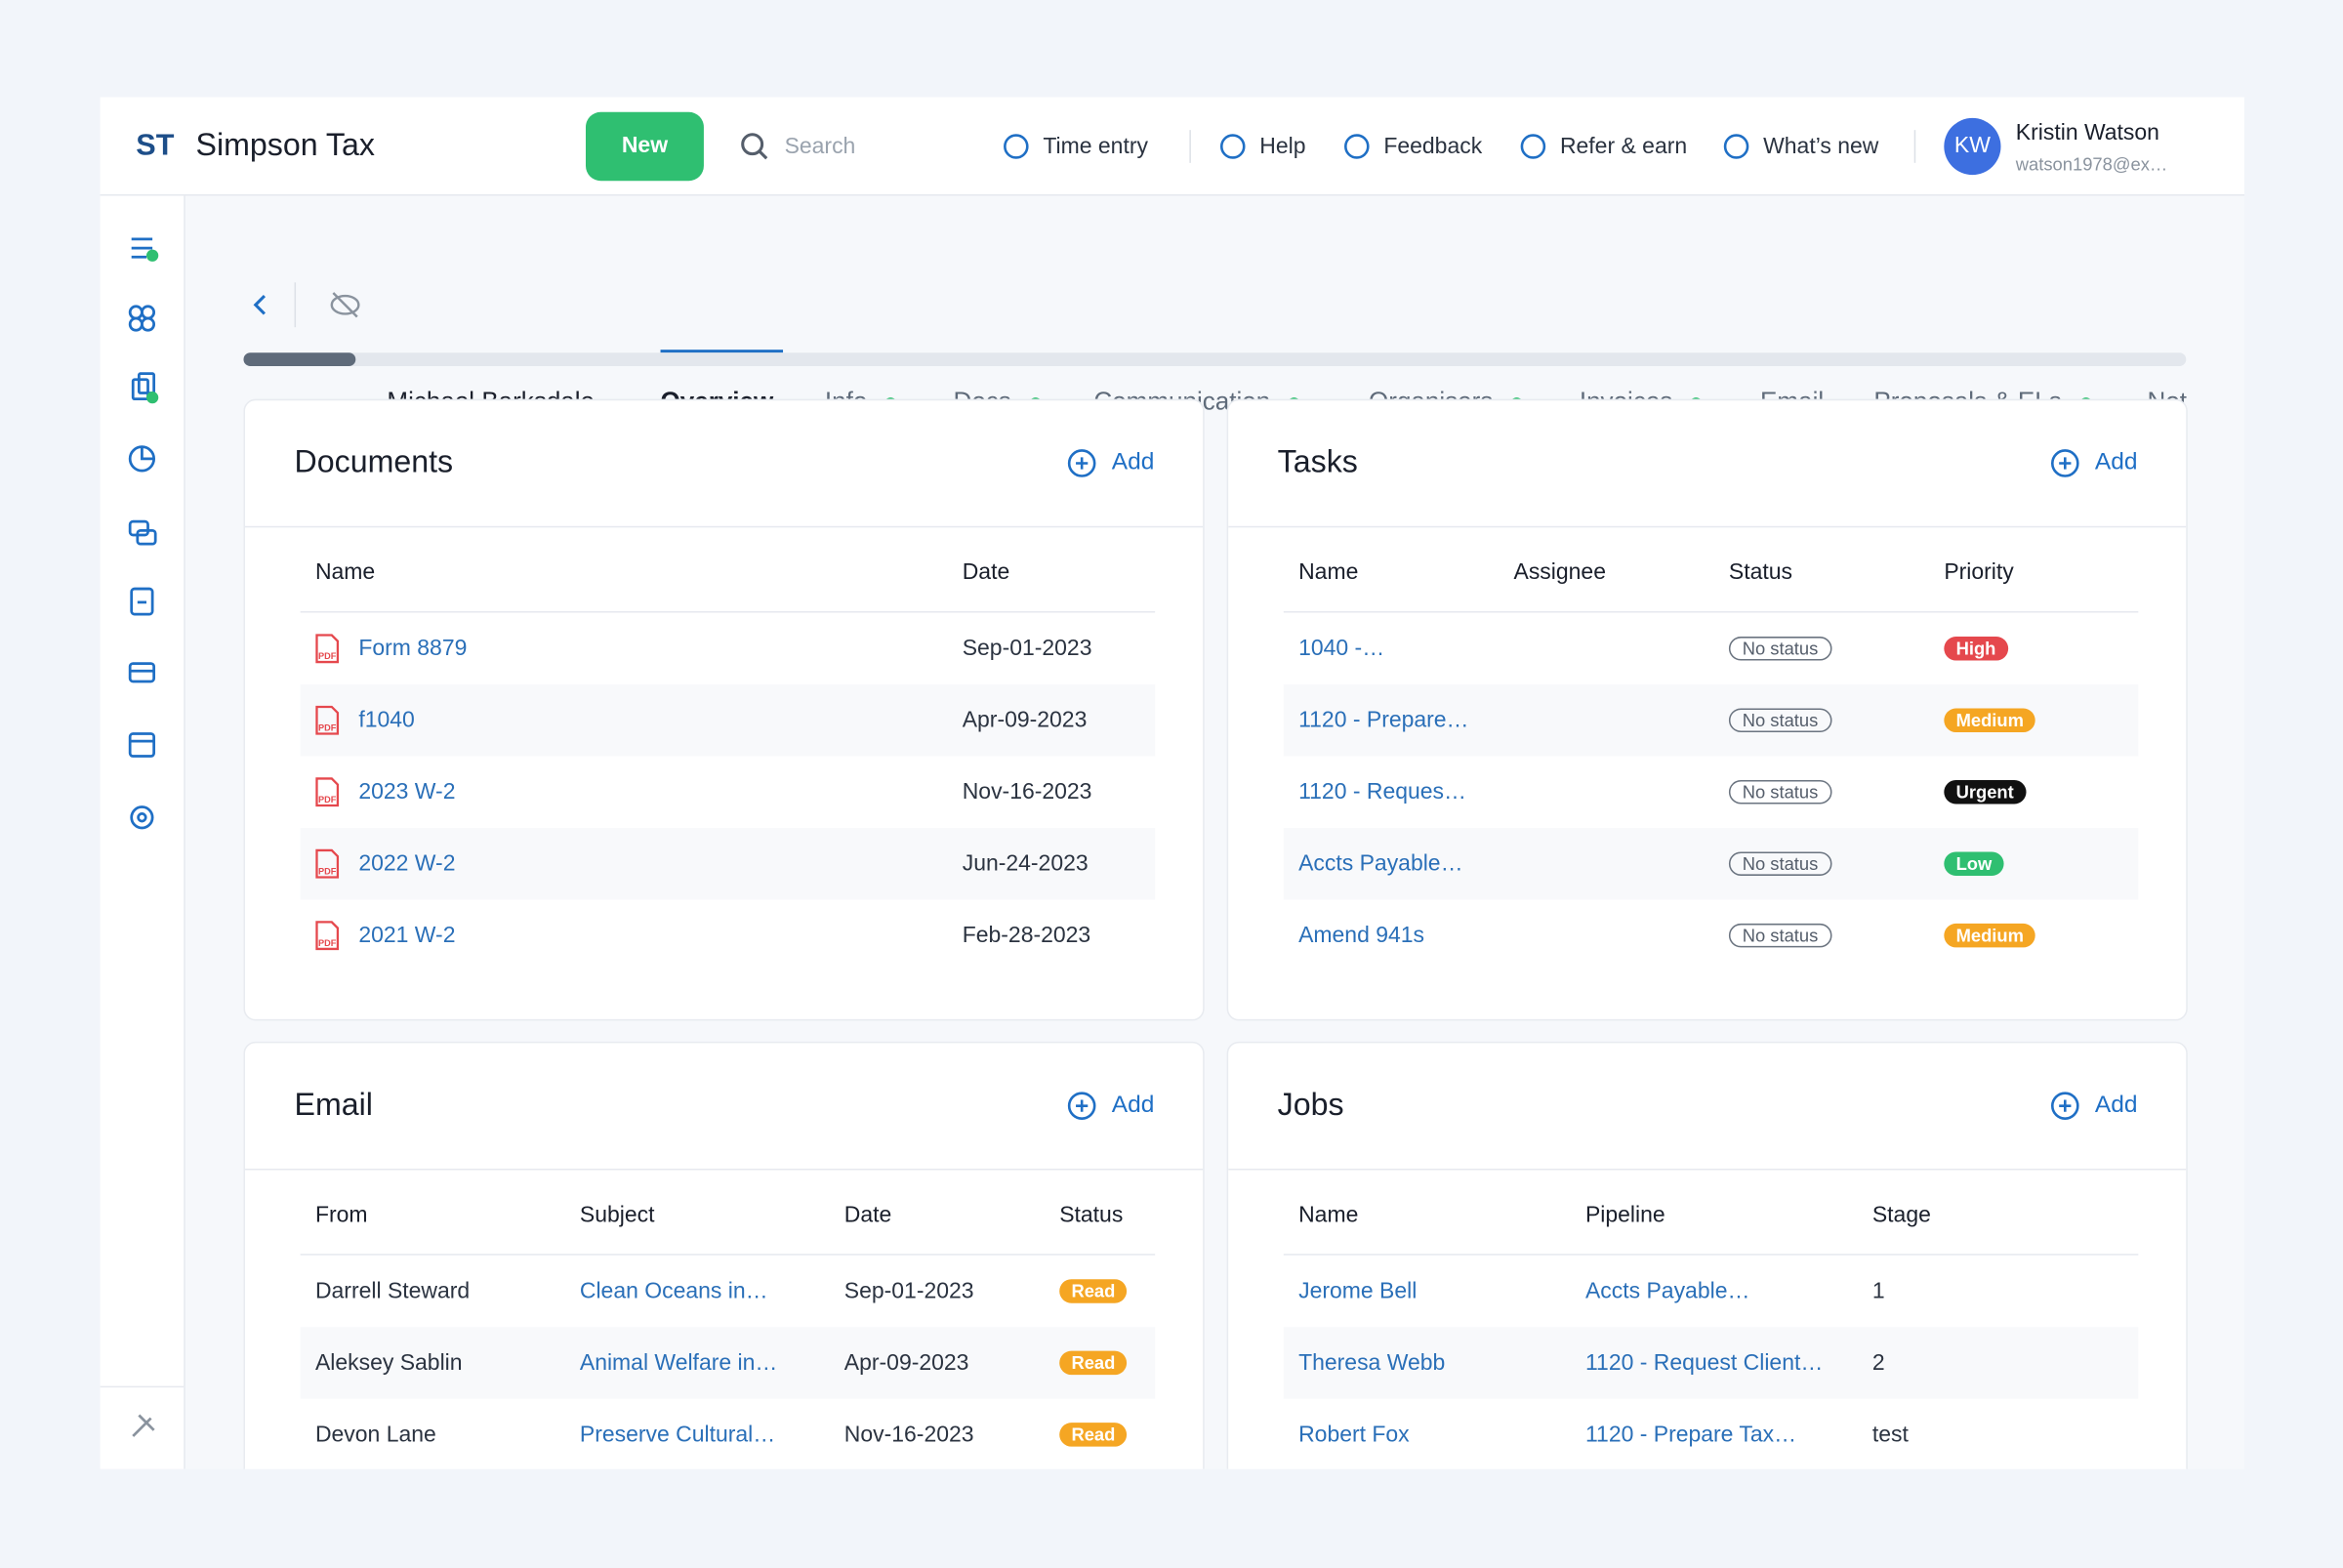 This screenshot has height=1568, width=2343. What do you see at coordinates (341, 1215) in the screenshot?
I see `column-header: From` at bounding box center [341, 1215].